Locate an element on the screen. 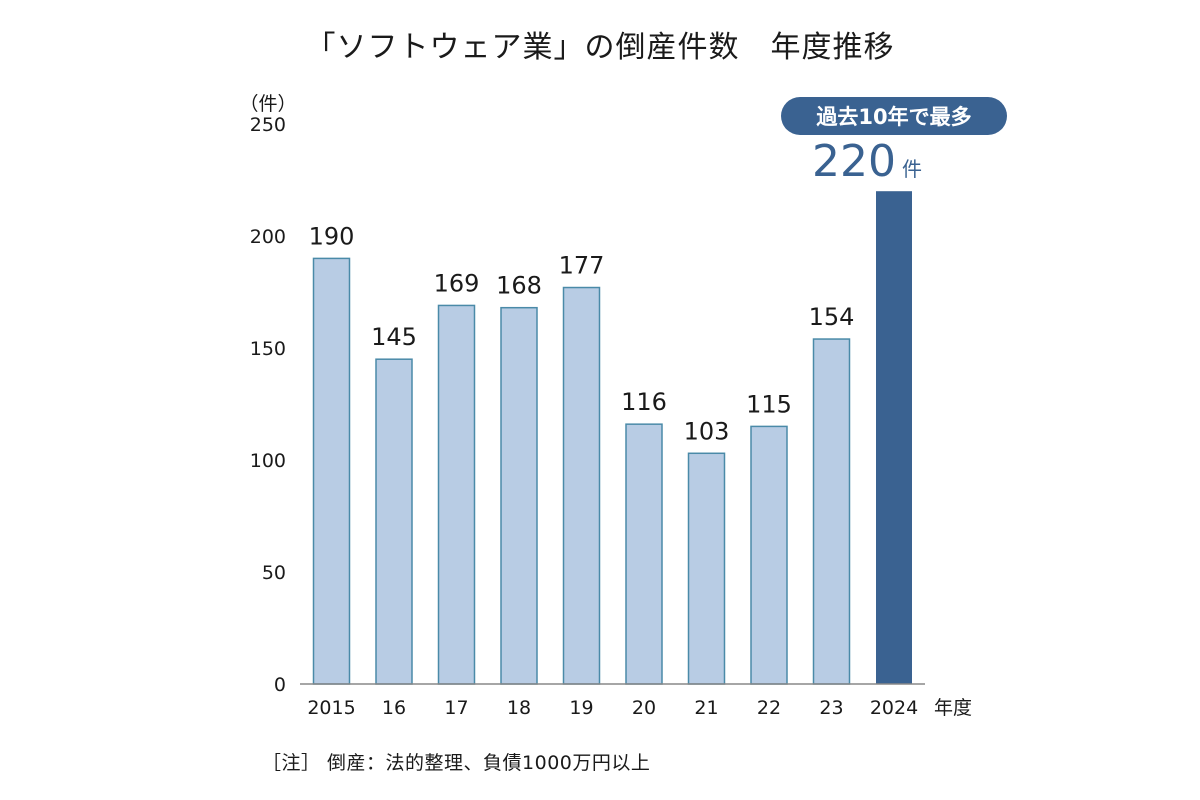  bar-value-label: 103 is located at coordinates (707, 431).